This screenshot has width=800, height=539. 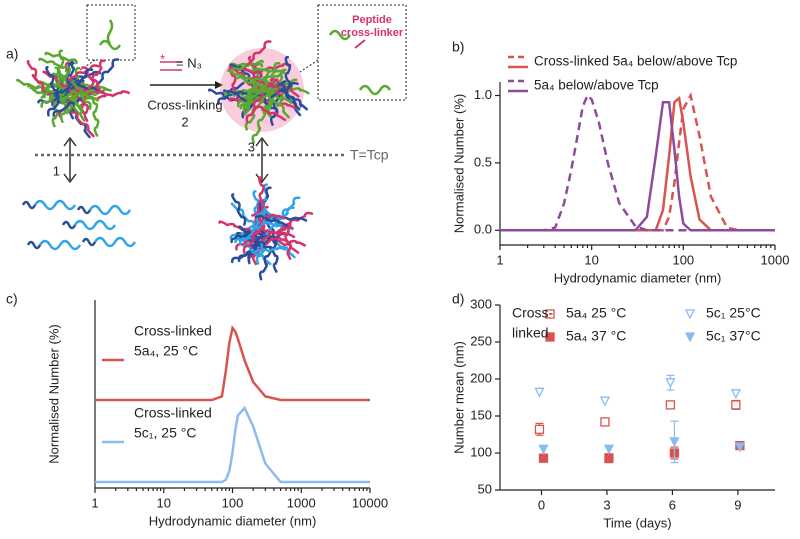 What do you see at coordinates (372, 20) in the screenshot?
I see `inset-label: Peptide` at bounding box center [372, 20].